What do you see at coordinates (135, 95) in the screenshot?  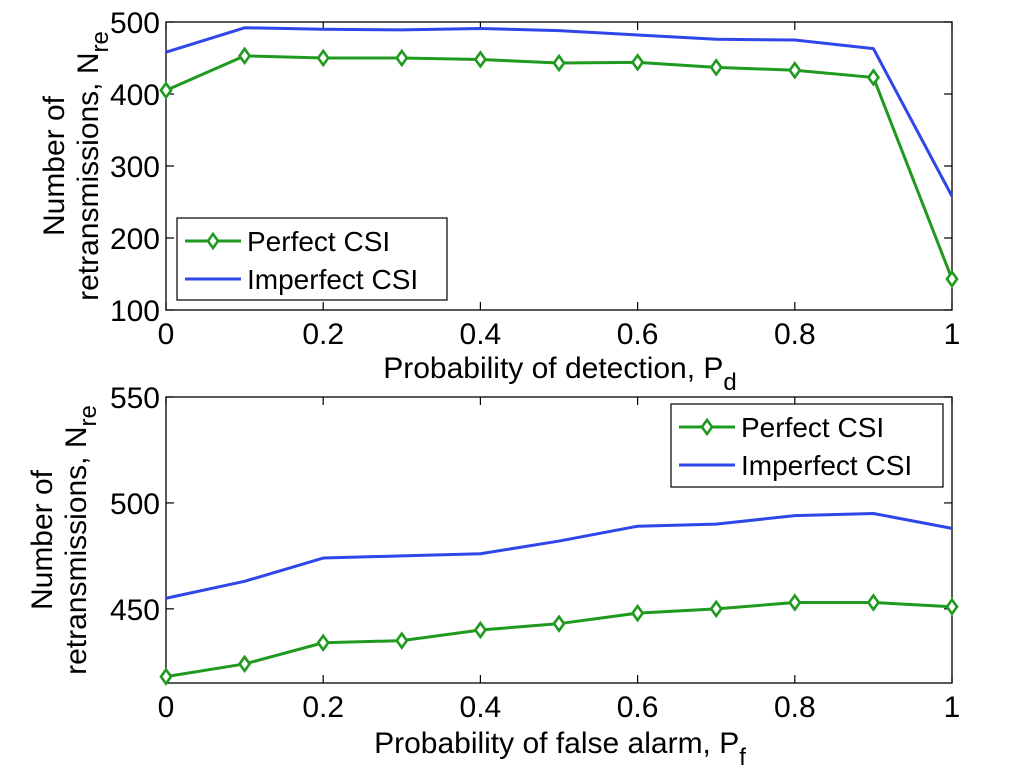 I see `y-tick-label: 400` at bounding box center [135, 95].